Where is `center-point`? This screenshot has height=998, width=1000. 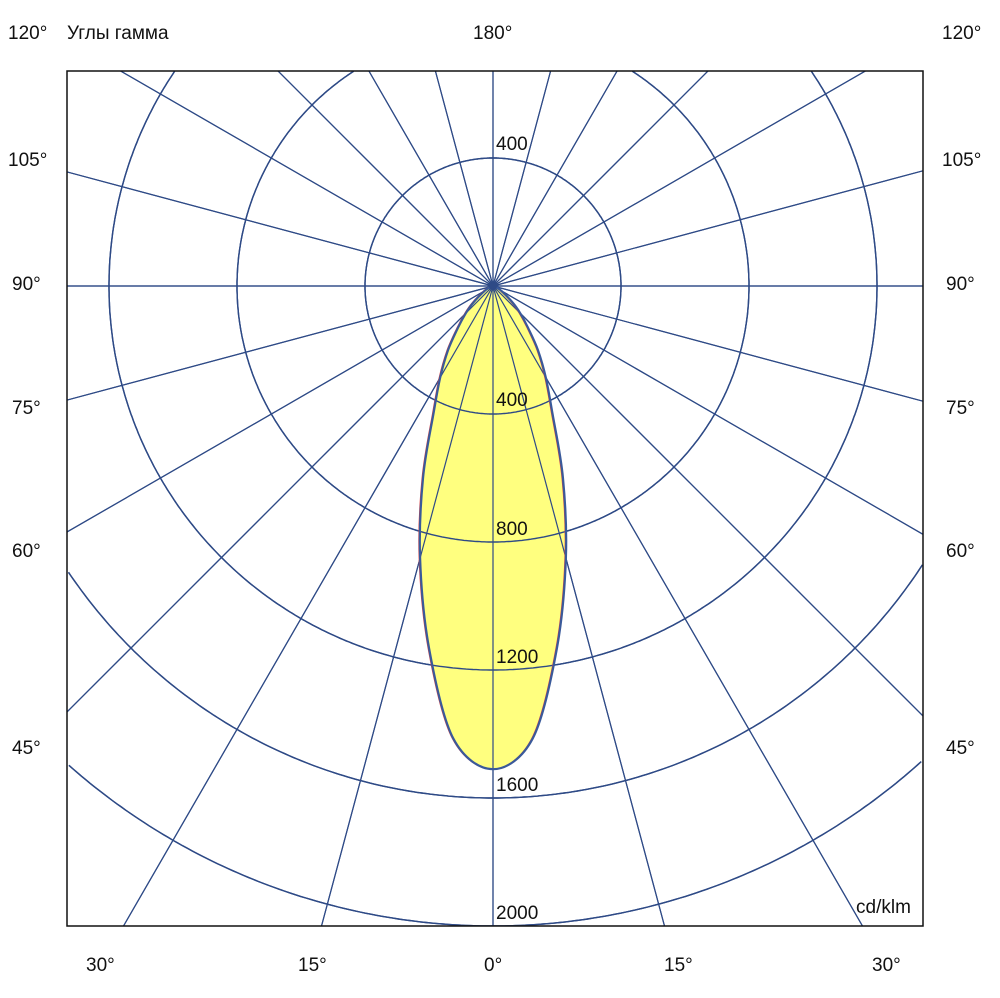
center-point is located at coordinates (493, 286).